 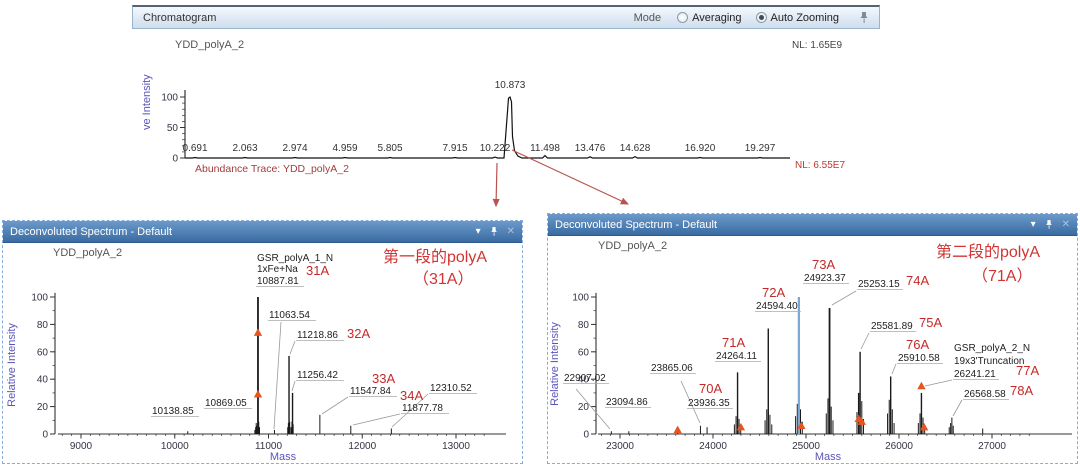 I want to click on annotation-label: （31A）, so click(x=443, y=279).